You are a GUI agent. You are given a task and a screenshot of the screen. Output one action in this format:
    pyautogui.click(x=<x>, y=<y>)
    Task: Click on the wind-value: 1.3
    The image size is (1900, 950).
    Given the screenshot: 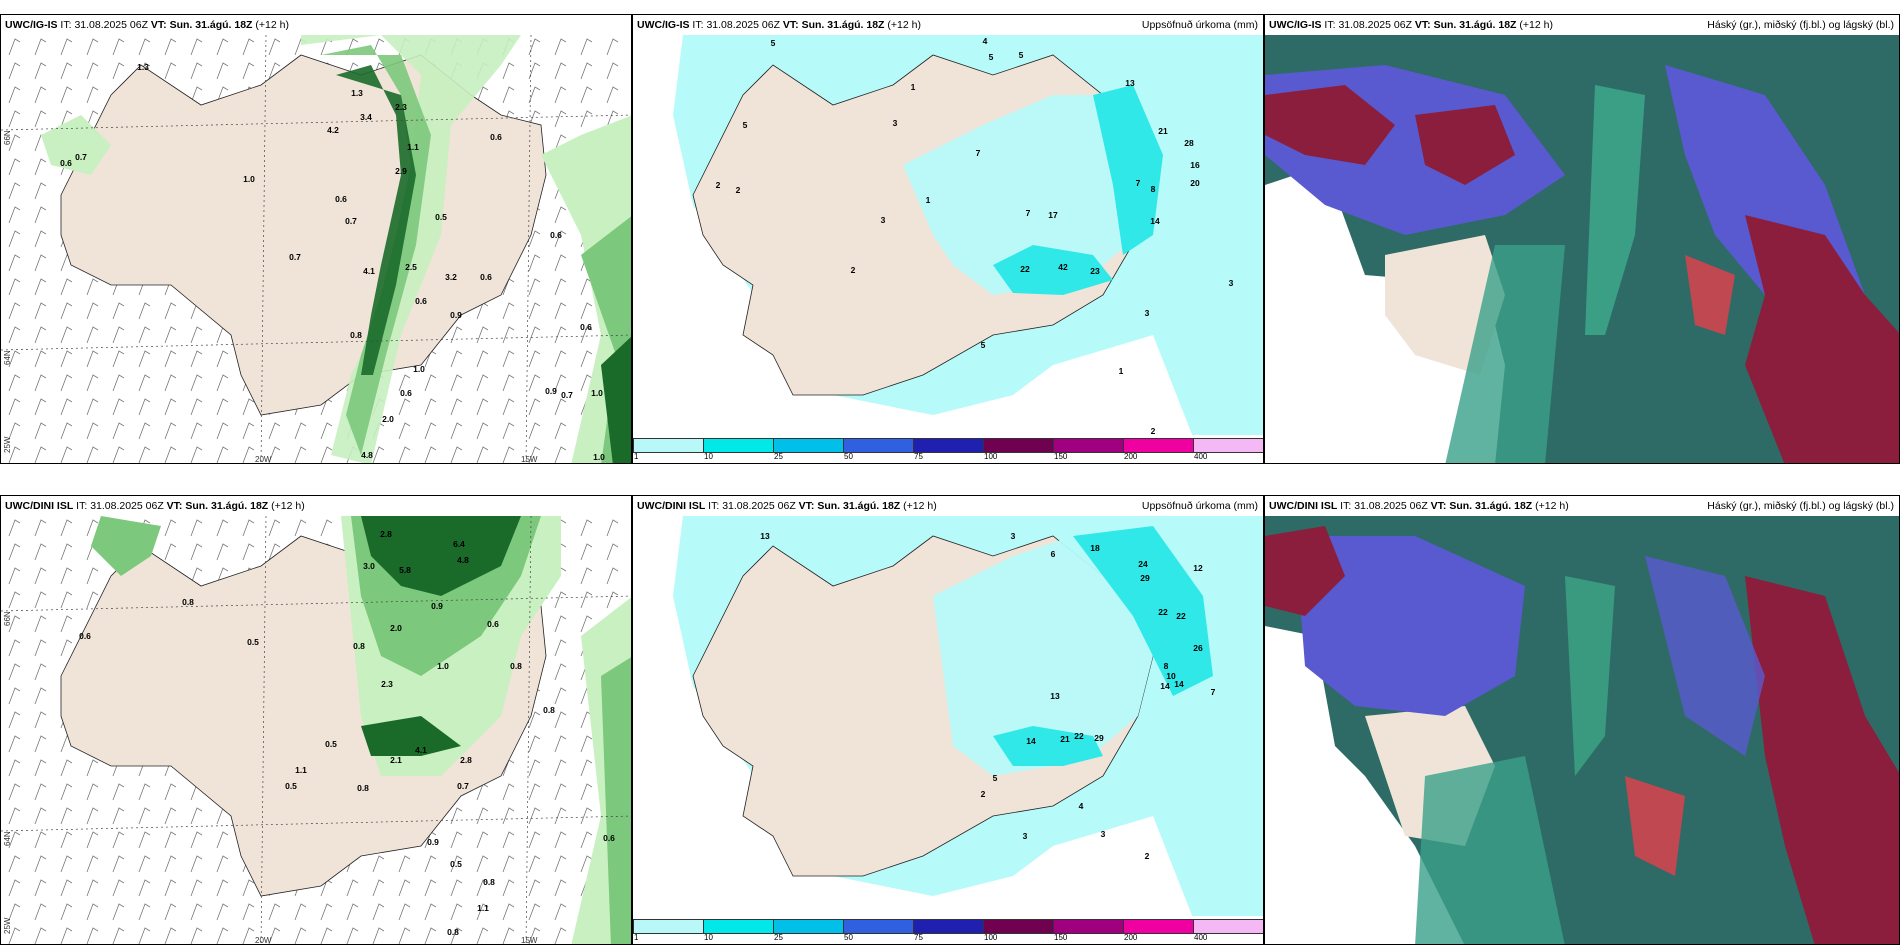 What is the action you would take?
    pyautogui.click(x=143, y=67)
    